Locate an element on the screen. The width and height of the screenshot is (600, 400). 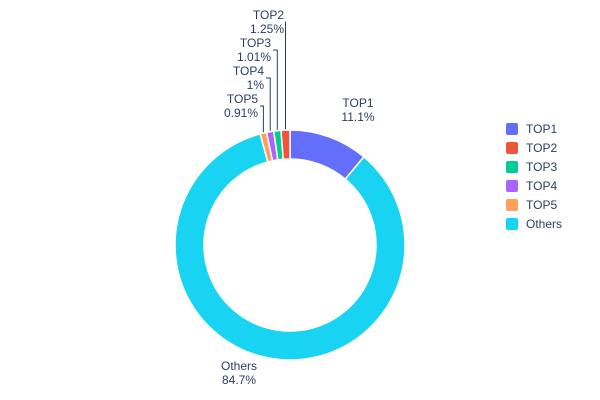
legend-label: TOP4 is located at coordinates (542, 186).